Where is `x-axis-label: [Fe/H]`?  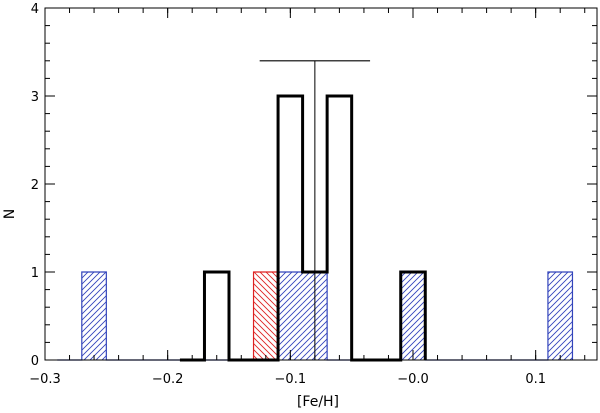 x-axis-label: [Fe/H] is located at coordinates (318, 402).